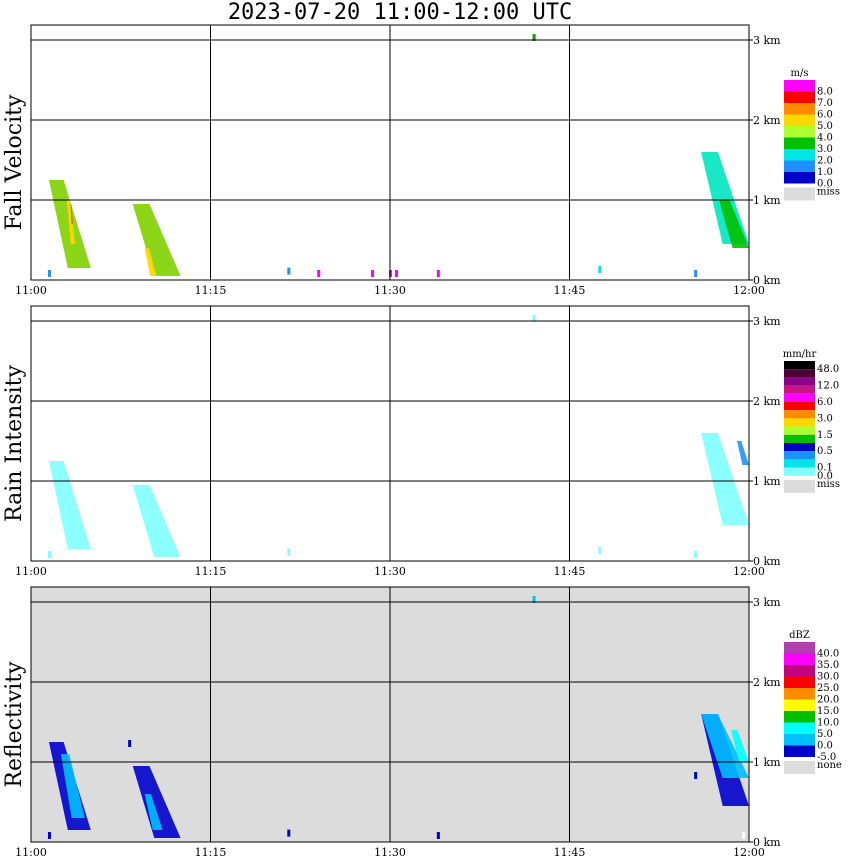 The height and width of the screenshot is (868, 850). Describe the element at coordinates (825, 435) in the screenshot. I see `legend-level: 1.5` at that location.